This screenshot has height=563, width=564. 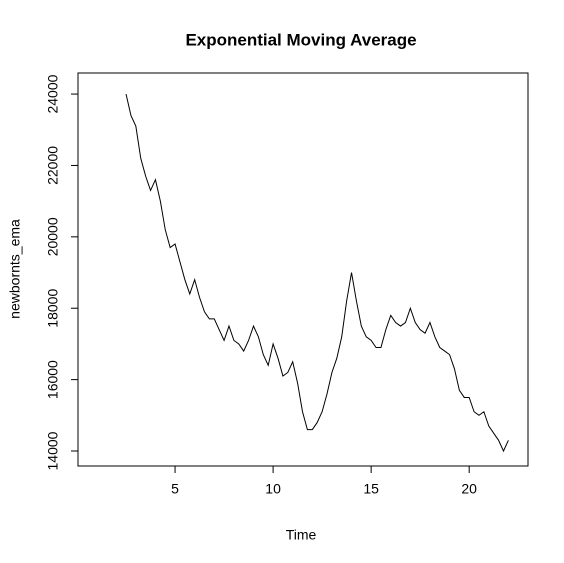 I want to click on chart-title: Exponential Moving Average, so click(x=300, y=39).